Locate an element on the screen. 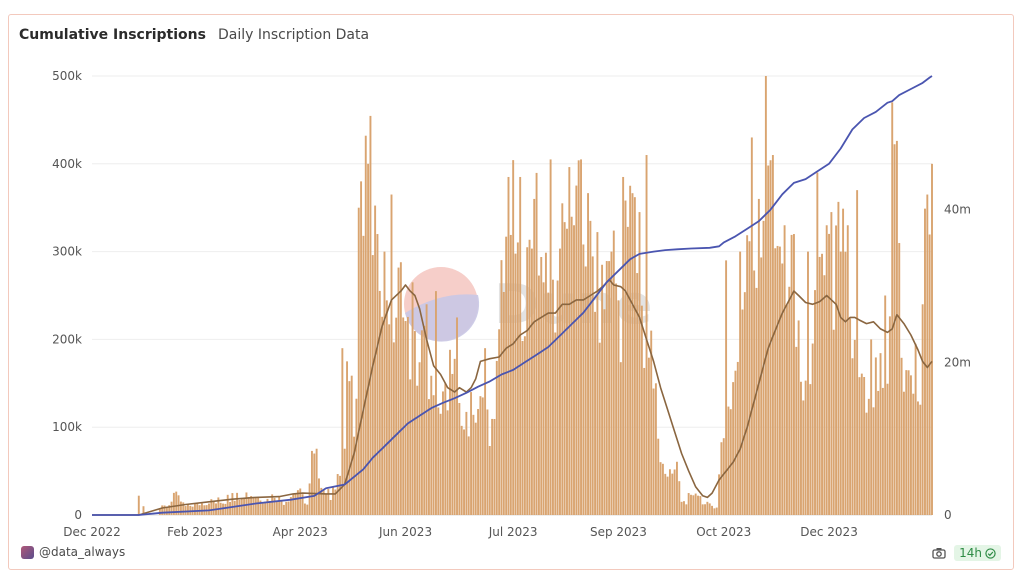 The width and height of the screenshot is (1024, 577). author-name: @data_always is located at coordinates (82, 552).